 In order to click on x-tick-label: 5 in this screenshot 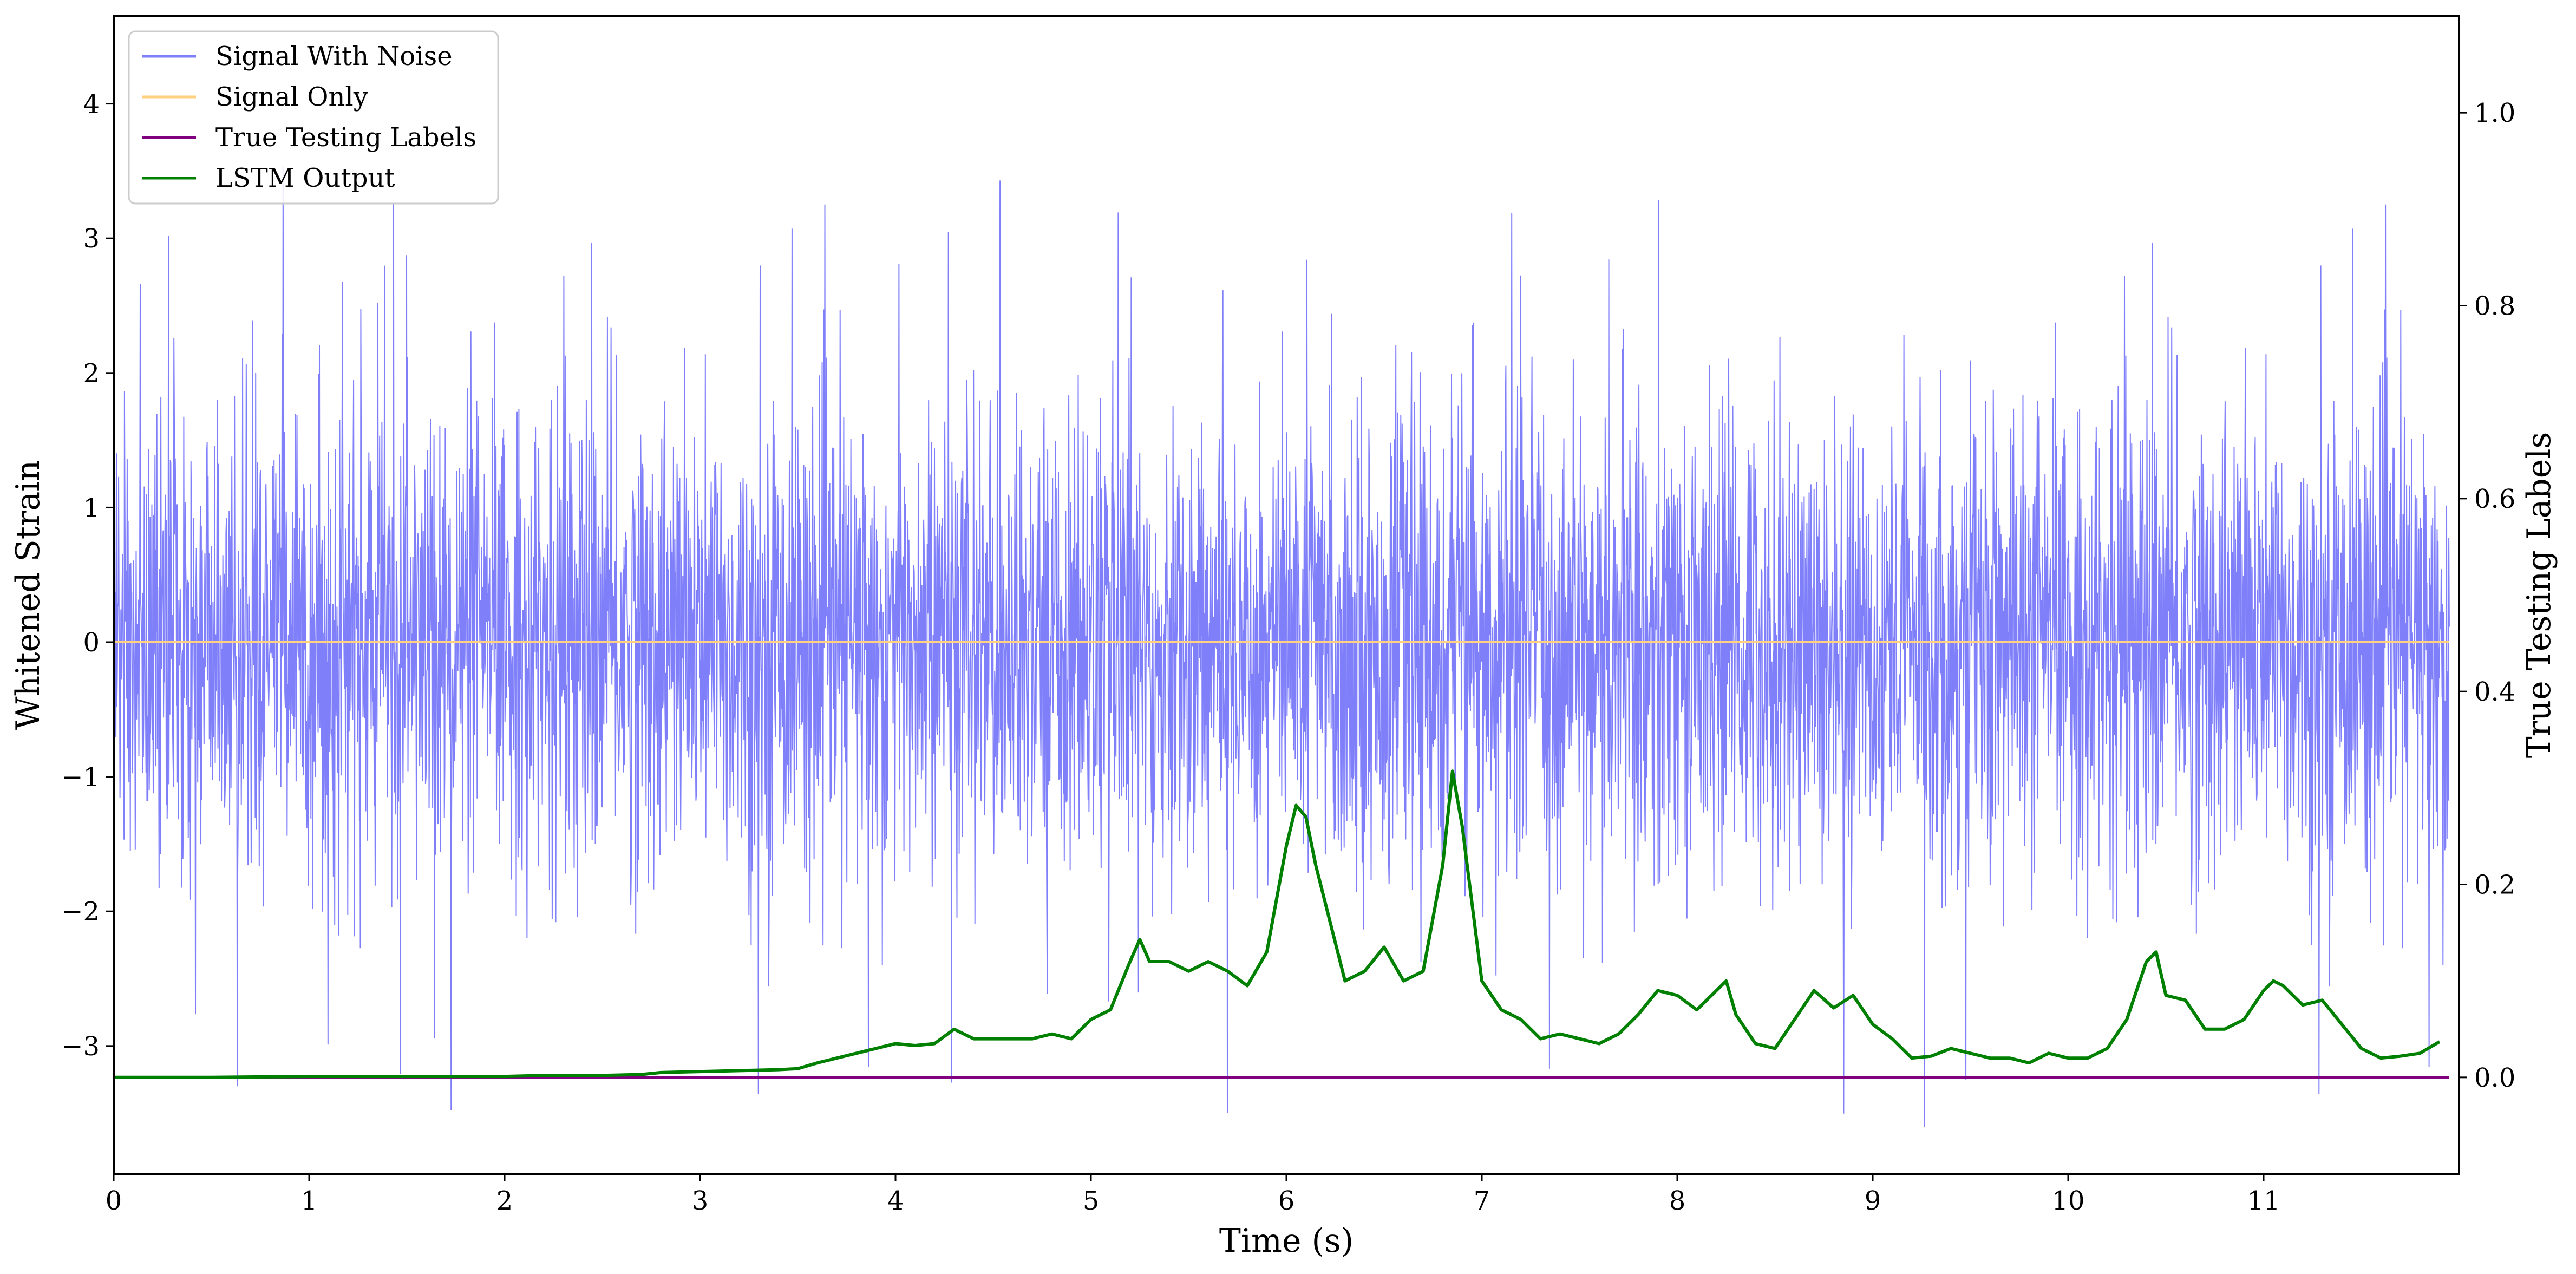, I will do `click(1091, 1201)`.